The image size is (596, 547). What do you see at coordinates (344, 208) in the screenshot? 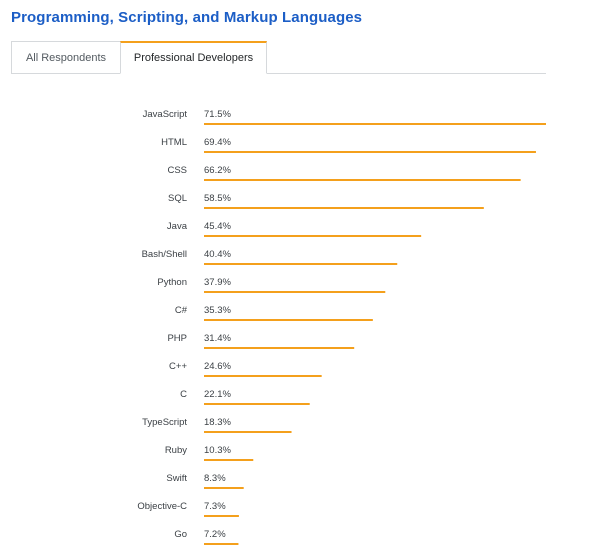
I see `bar-sql` at bounding box center [344, 208].